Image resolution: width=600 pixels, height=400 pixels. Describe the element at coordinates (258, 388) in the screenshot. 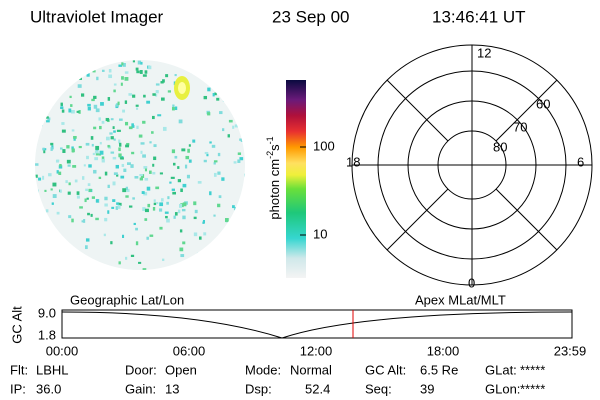

I see `field-label: Dsp:` at that location.